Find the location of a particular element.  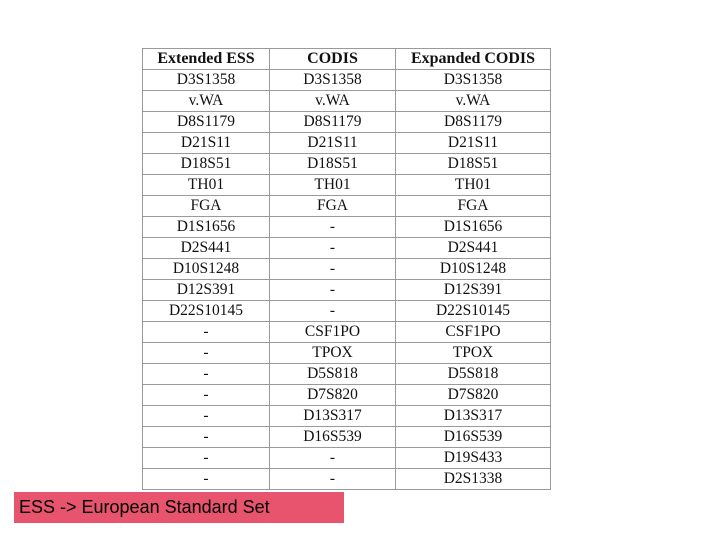

table-row: v.WA v.WA v.WA is located at coordinates (346, 101).